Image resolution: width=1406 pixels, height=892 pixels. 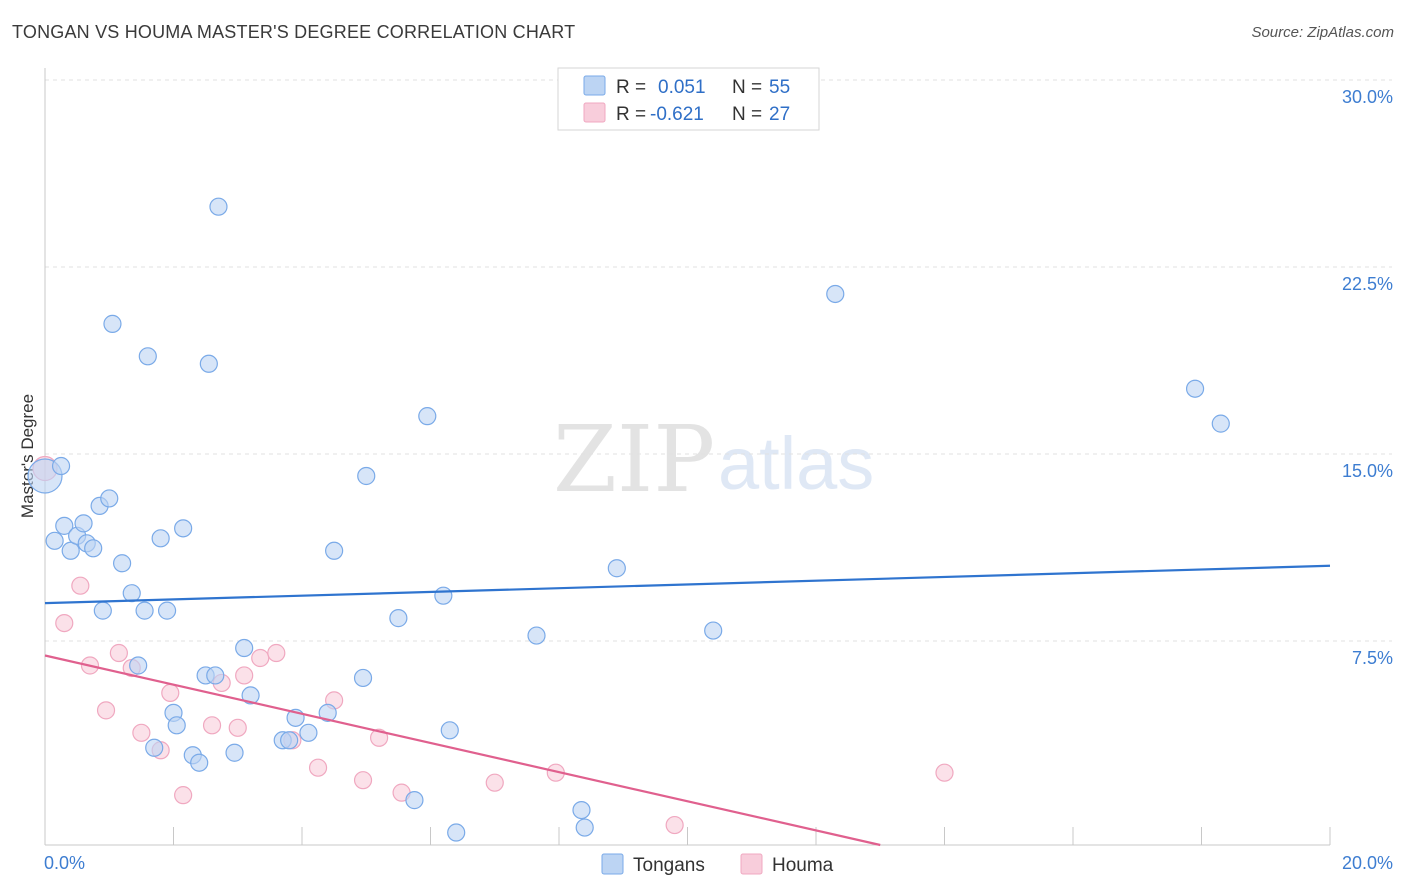 What do you see at coordinates (27, 456) in the screenshot?
I see `y-axis-label: Master's Degree` at bounding box center [27, 456].